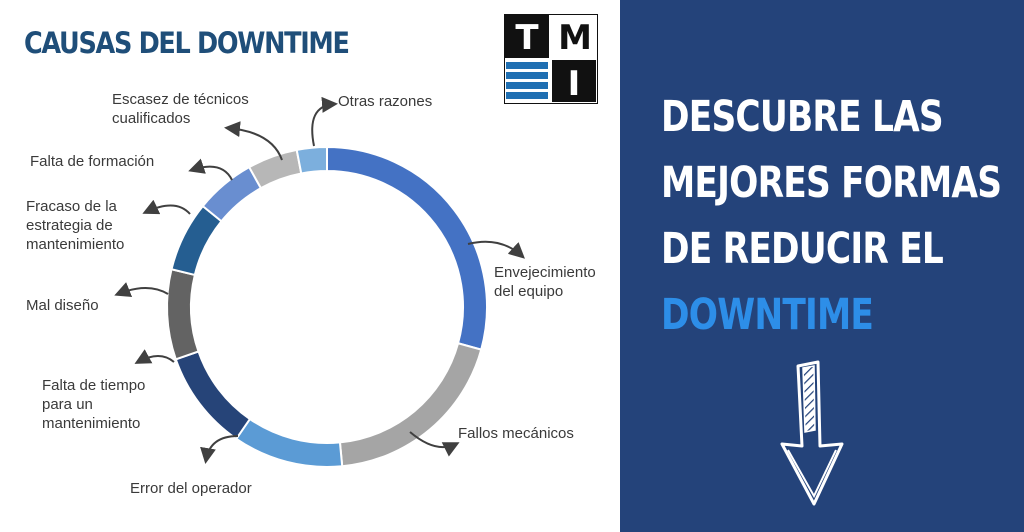  I want to click on chart-title: CAUSAS DEL DOWNTIME, so click(187, 43).